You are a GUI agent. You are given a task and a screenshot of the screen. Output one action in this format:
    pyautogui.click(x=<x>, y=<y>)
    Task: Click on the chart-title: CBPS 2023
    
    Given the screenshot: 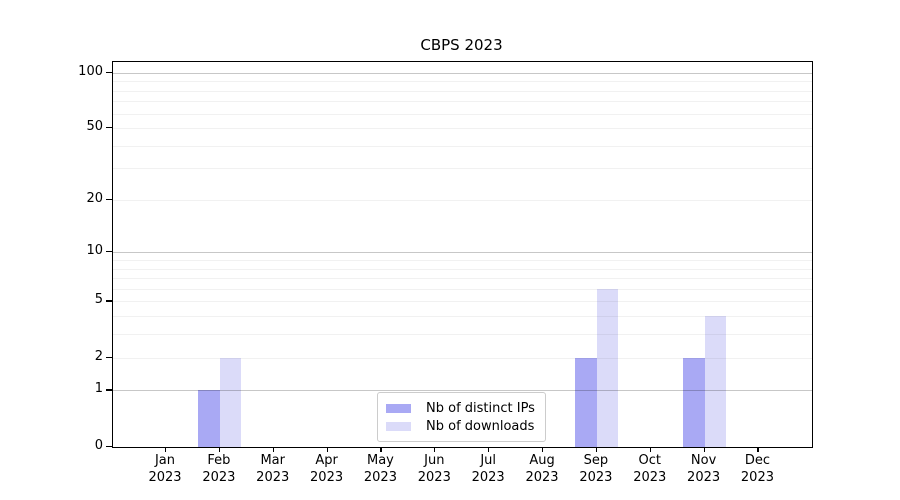 What is the action you would take?
    pyautogui.click(x=461, y=45)
    